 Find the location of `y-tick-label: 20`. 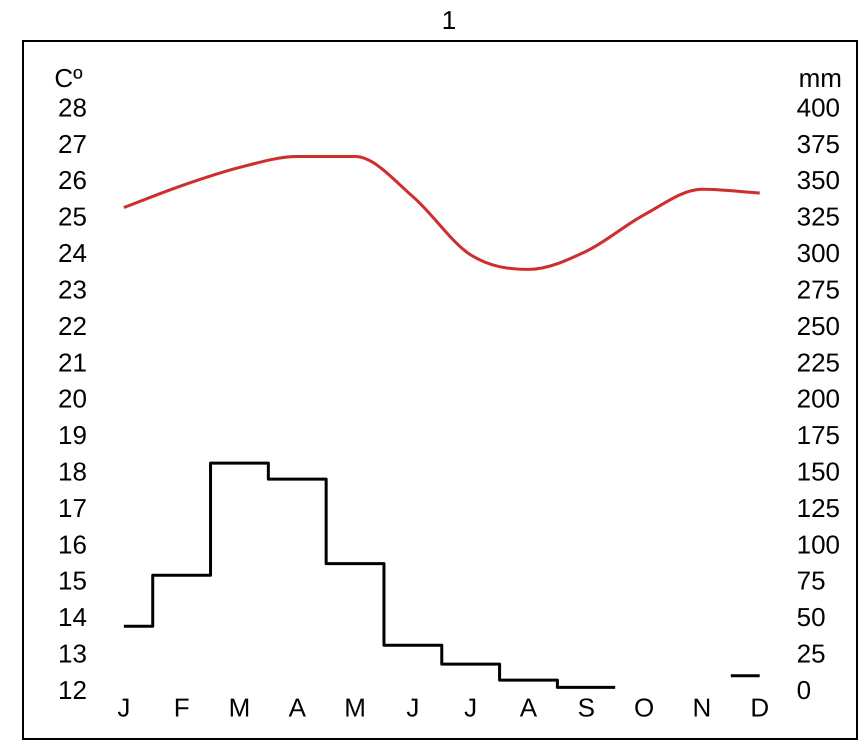

y-tick-label: 20 is located at coordinates (72, 399).